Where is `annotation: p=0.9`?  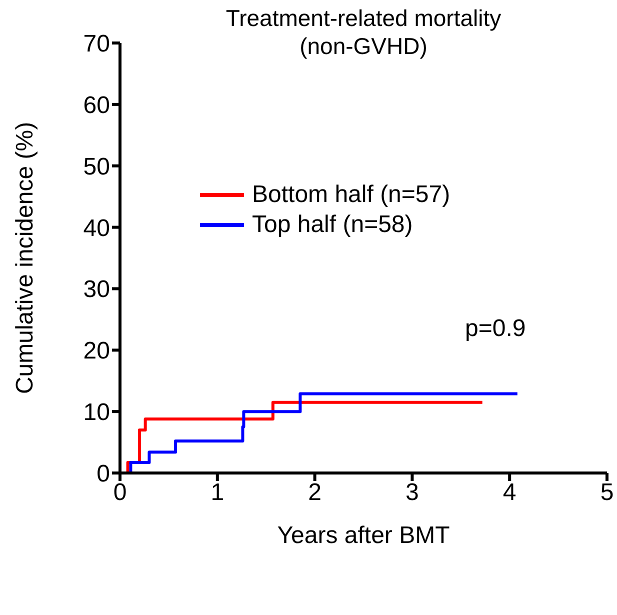
annotation: p=0.9 is located at coordinates (495, 329).